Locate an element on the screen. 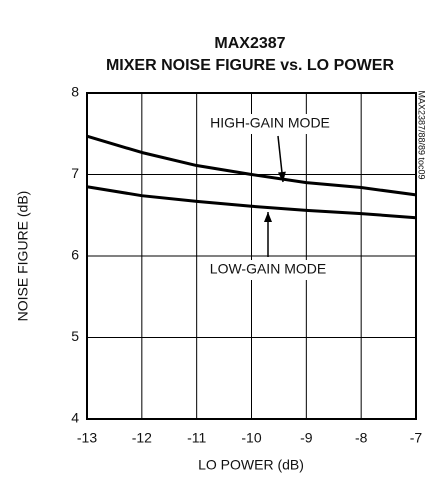  x-tick-label: -13 is located at coordinates (87, 438).